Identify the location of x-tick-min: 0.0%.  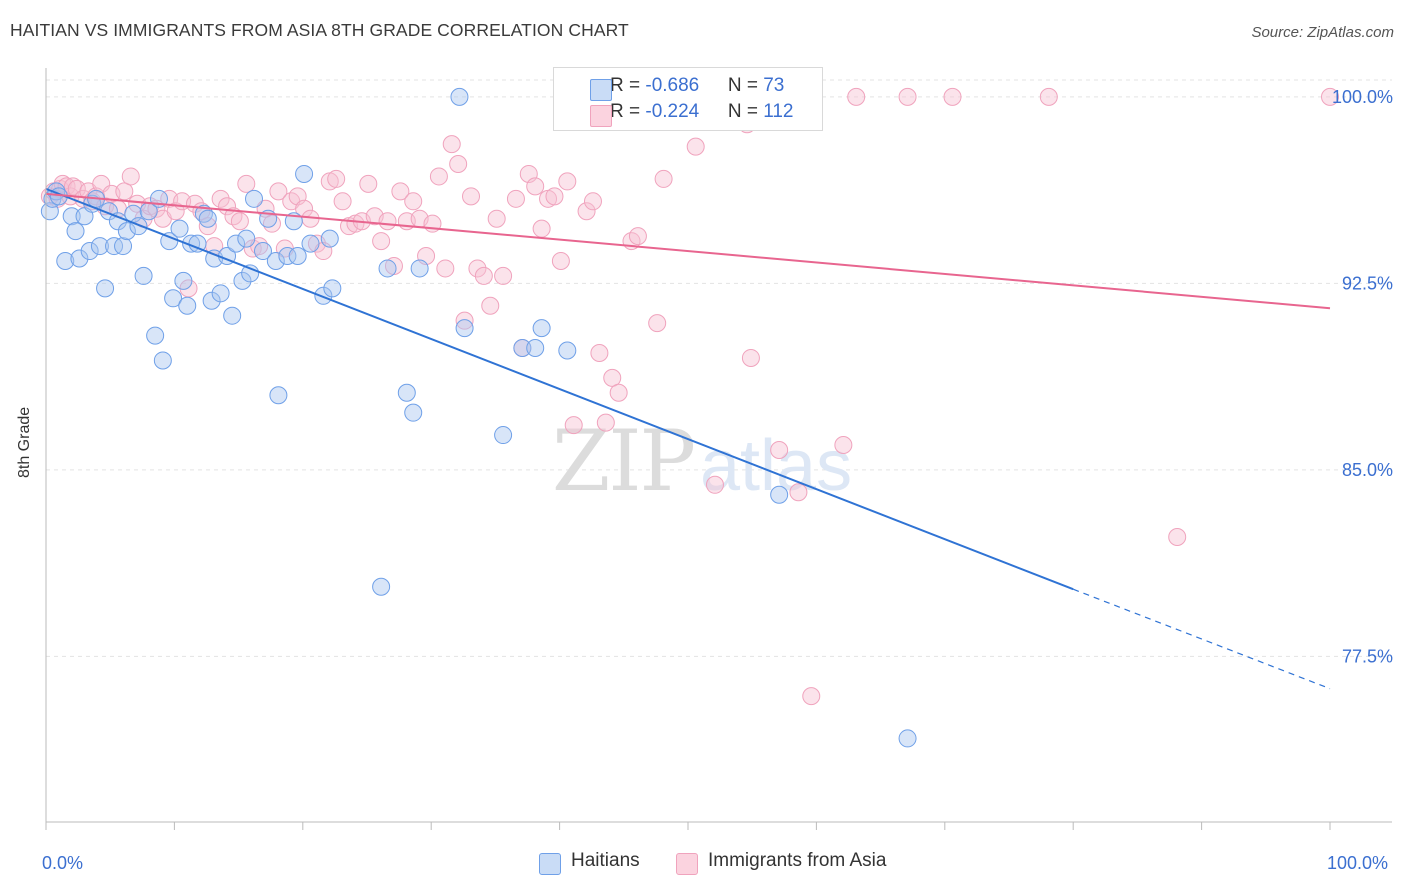
(63, 863).